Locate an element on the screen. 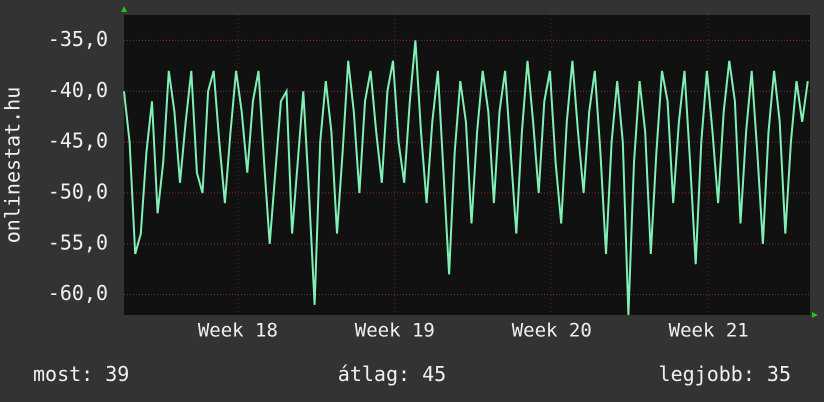 The image size is (824, 402). footer-value: 35 is located at coordinates (779, 374).